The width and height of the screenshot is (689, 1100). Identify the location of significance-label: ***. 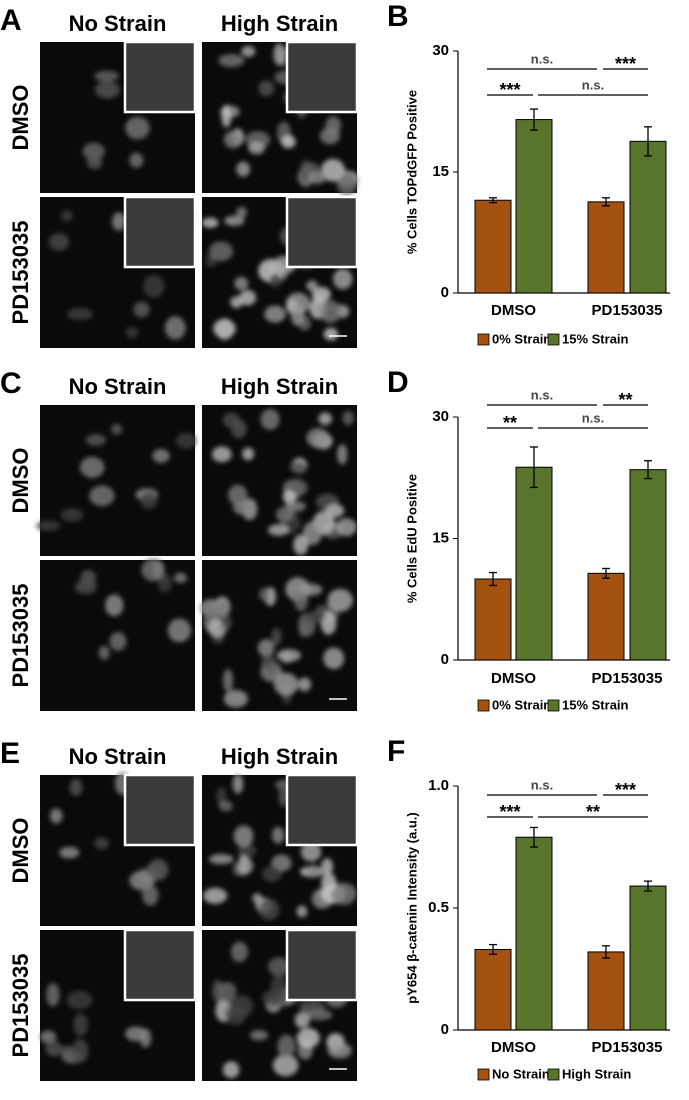
(509, 812).